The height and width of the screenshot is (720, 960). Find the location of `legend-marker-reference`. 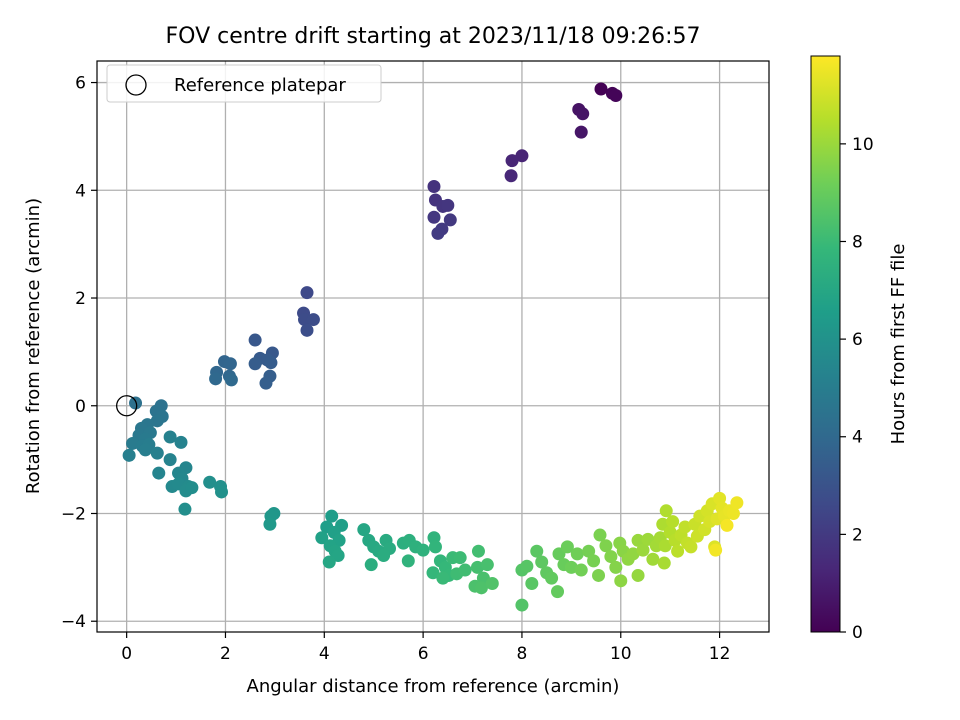

legend-marker-reference is located at coordinates (136, 85).